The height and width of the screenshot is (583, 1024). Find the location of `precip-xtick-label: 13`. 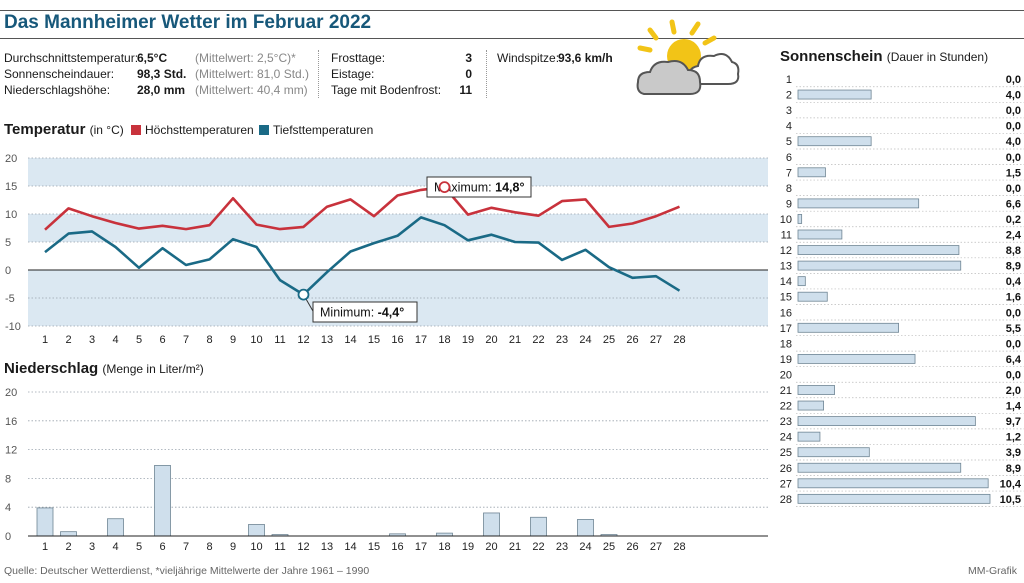

precip-xtick-label: 13 is located at coordinates (327, 547).